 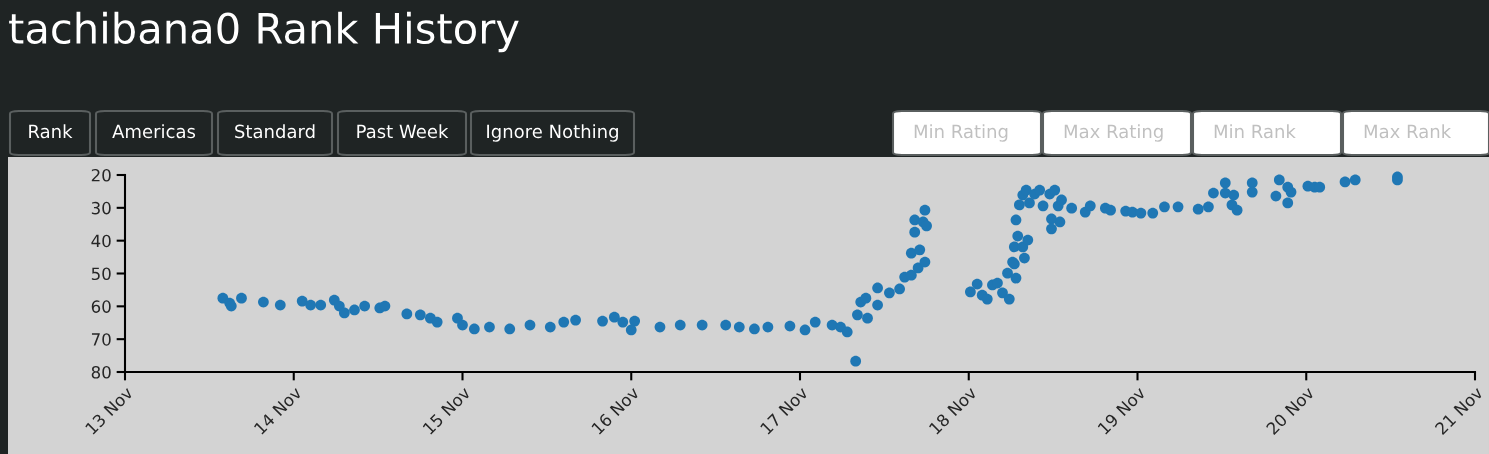 What do you see at coordinates (275, 131) in the screenshot?
I see `text: Standard` at bounding box center [275, 131].